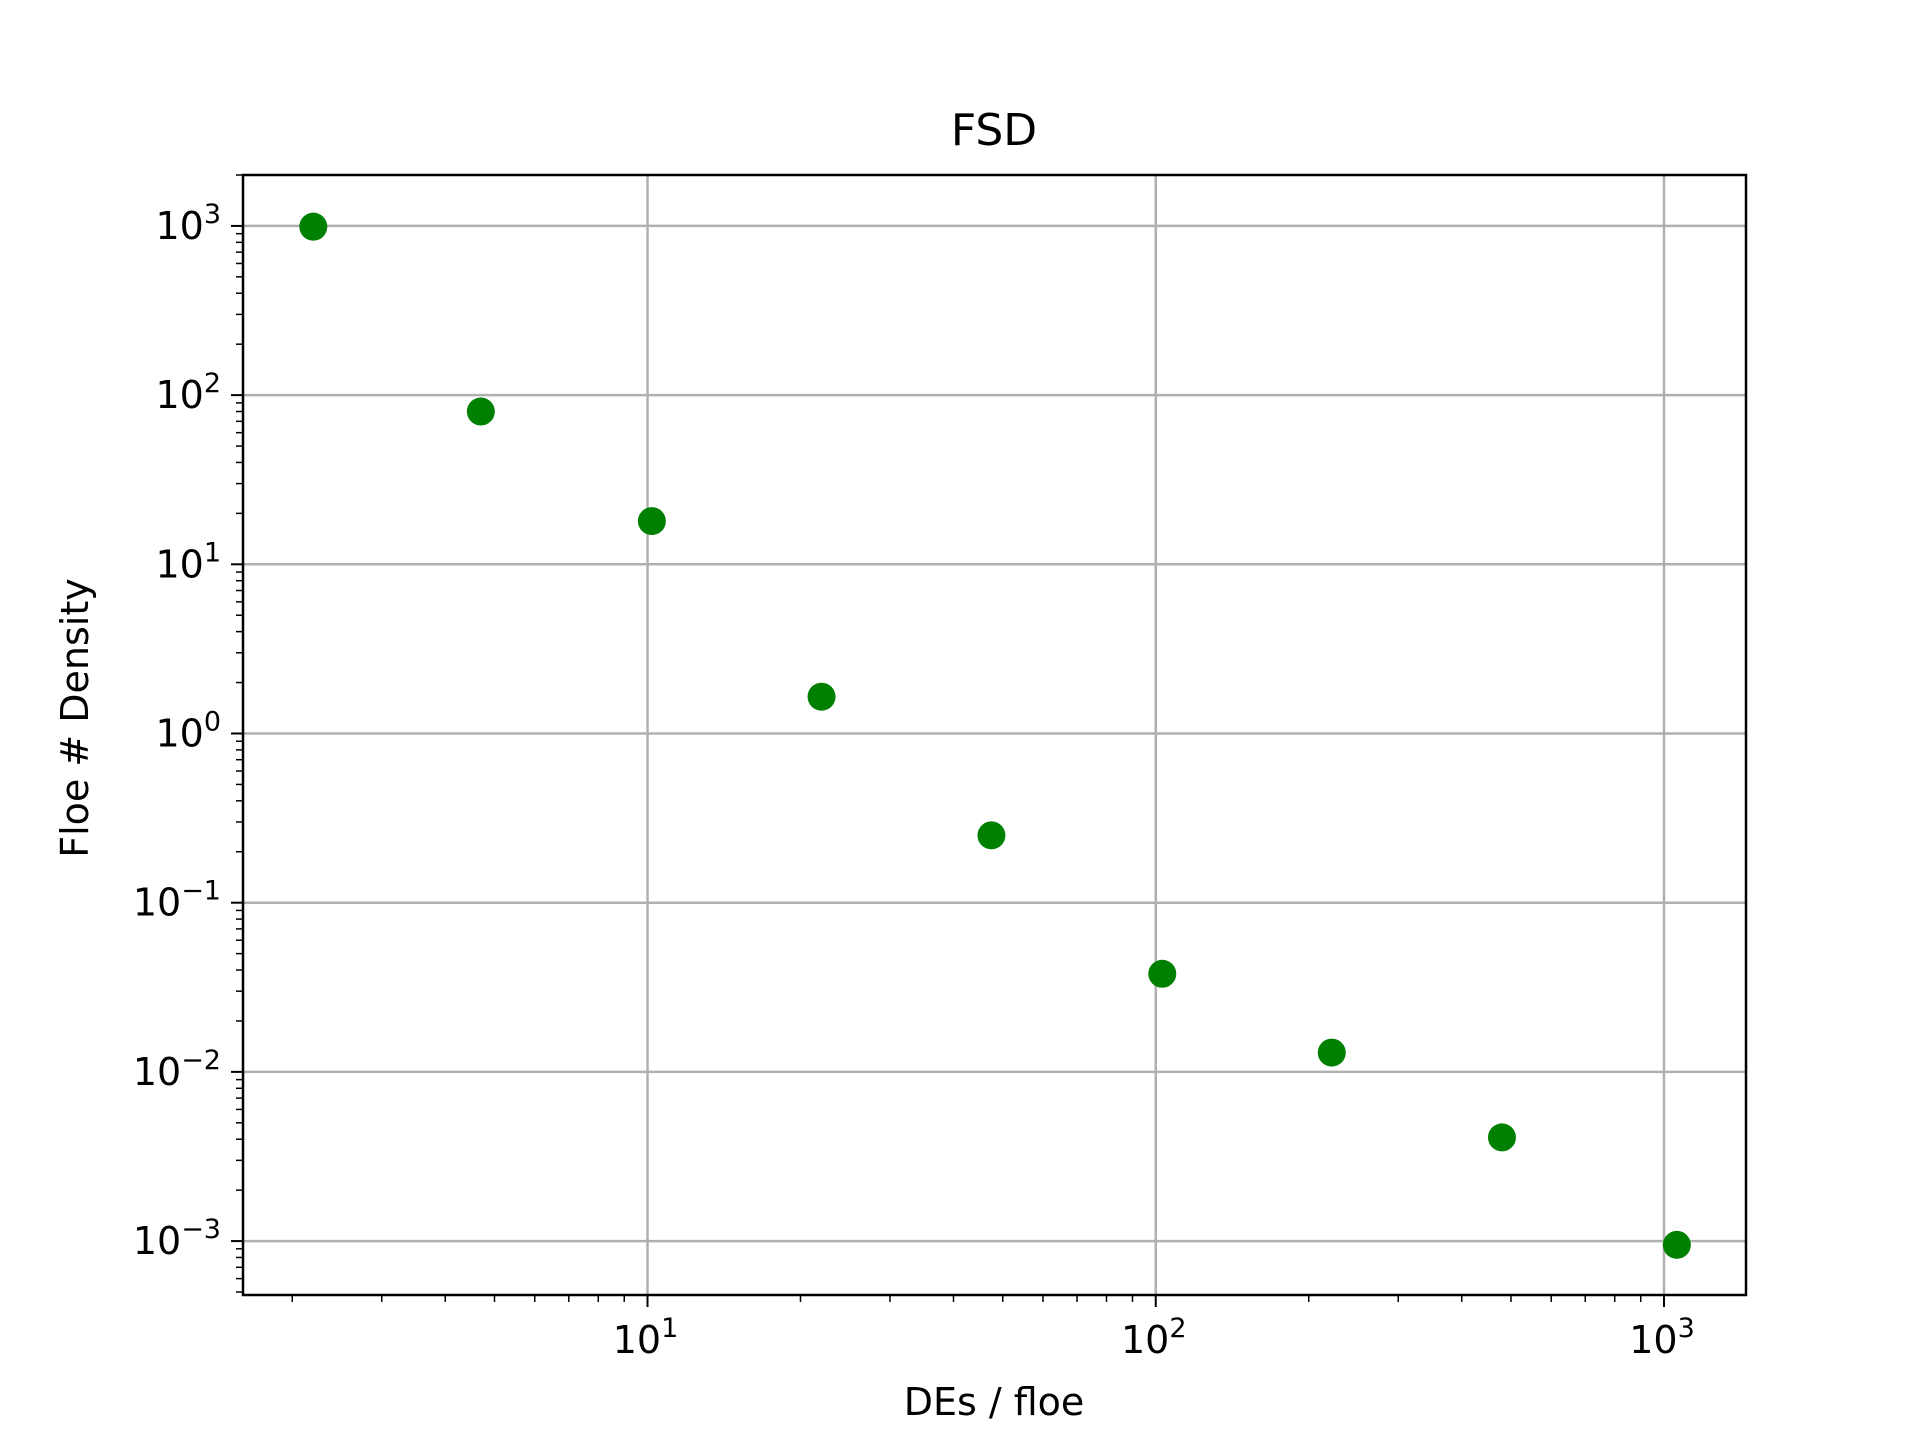  Describe the element at coordinates (212, 722) in the screenshot. I see `y-tick-label-exponent: 0` at that location.